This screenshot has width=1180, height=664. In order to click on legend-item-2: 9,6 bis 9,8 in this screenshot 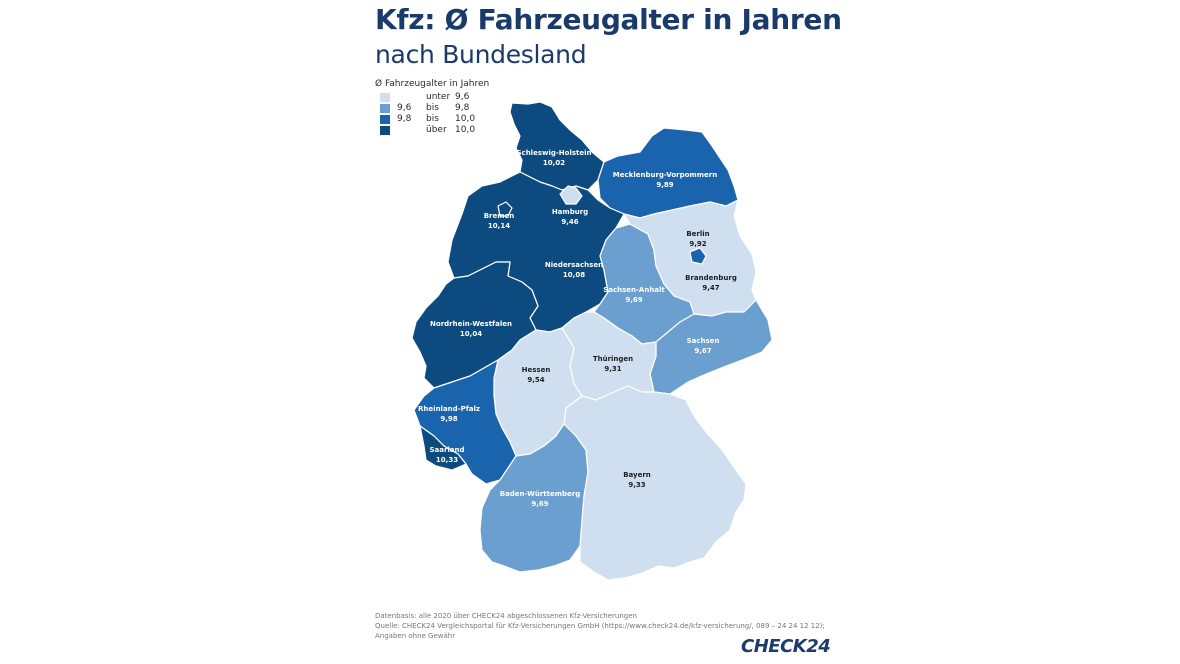, I will do `click(432, 108)`.